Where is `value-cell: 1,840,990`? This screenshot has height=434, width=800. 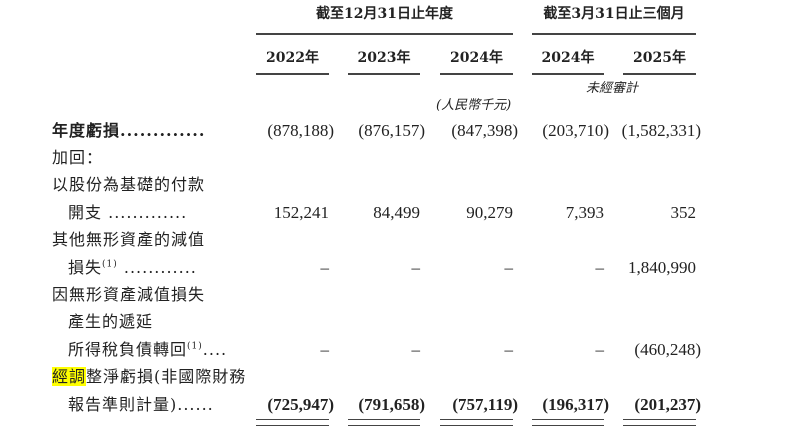 value-cell: 1,840,990 is located at coordinates (662, 267).